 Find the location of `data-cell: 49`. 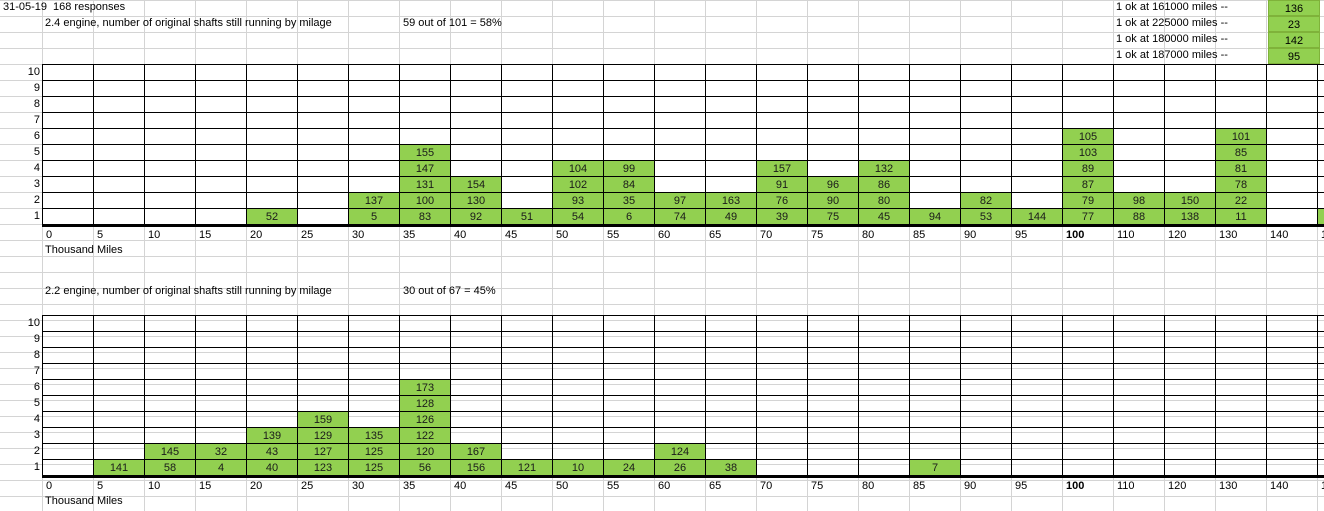

data-cell: 49 is located at coordinates (731, 216).